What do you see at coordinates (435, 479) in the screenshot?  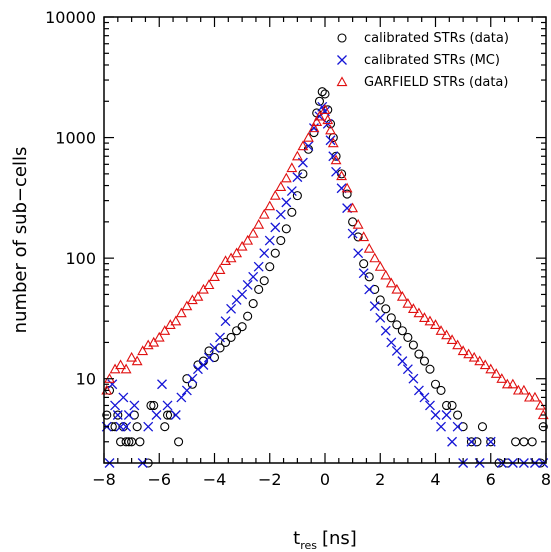 I see `x-tick-label: 4` at bounding box center [435, 479].